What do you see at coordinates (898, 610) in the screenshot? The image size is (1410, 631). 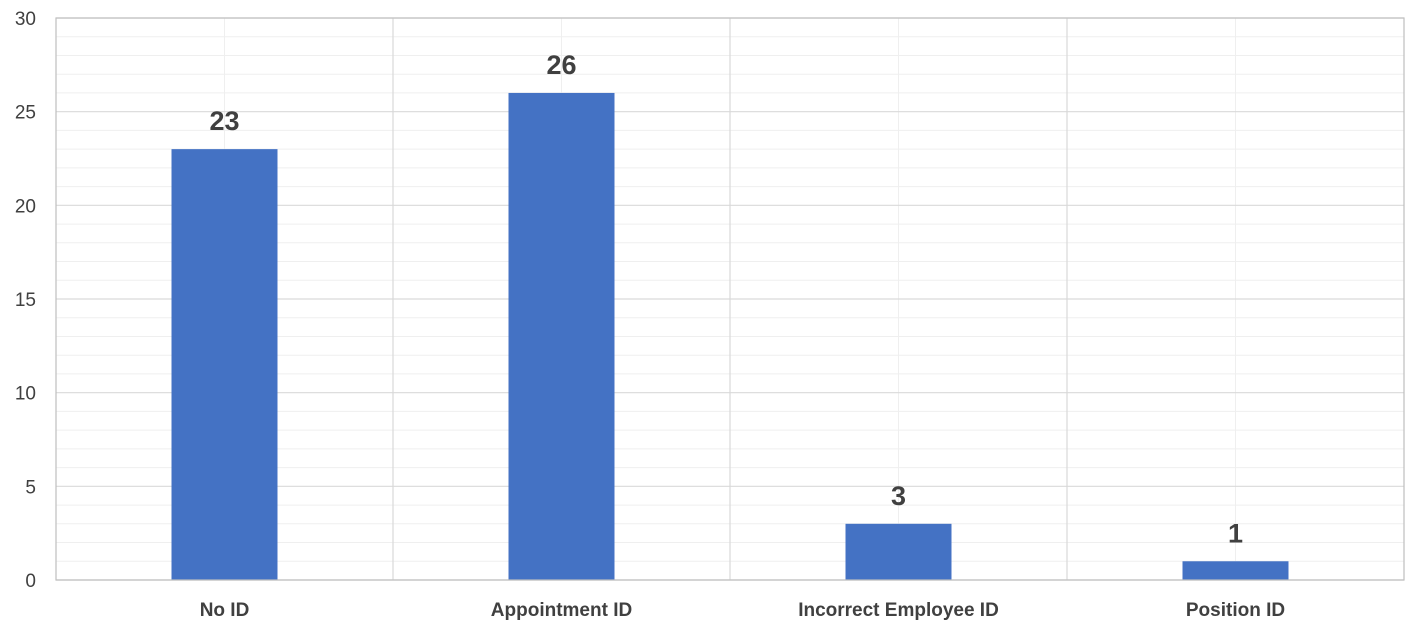 I see `x-category-label: Incorrect Employee ID` at bounding box center [898, 610].